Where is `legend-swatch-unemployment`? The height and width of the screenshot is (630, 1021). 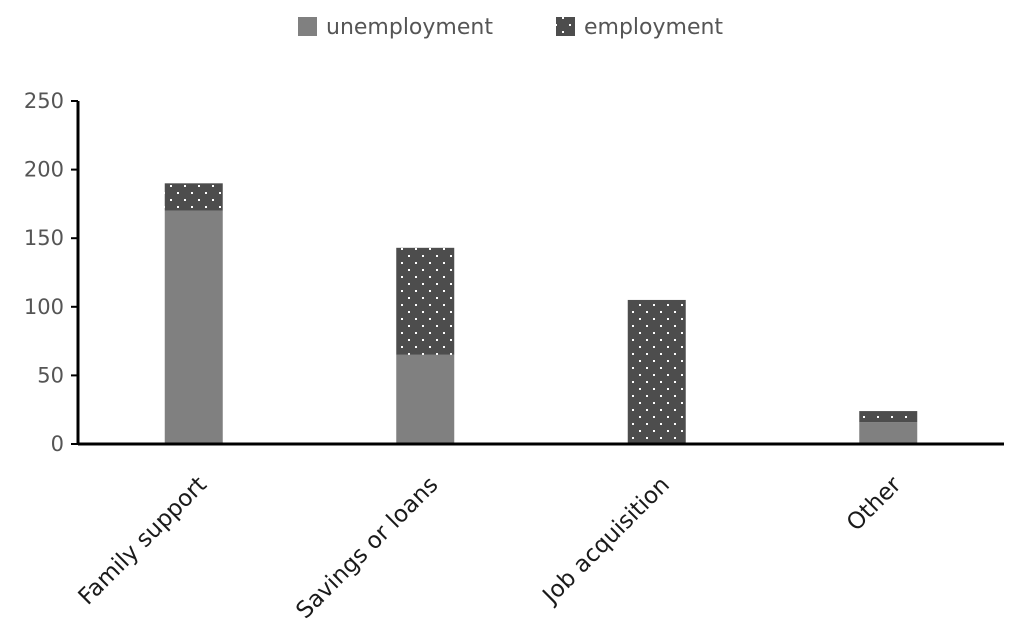
legend-swatch-unemployment is located at coordinates (307, 26).